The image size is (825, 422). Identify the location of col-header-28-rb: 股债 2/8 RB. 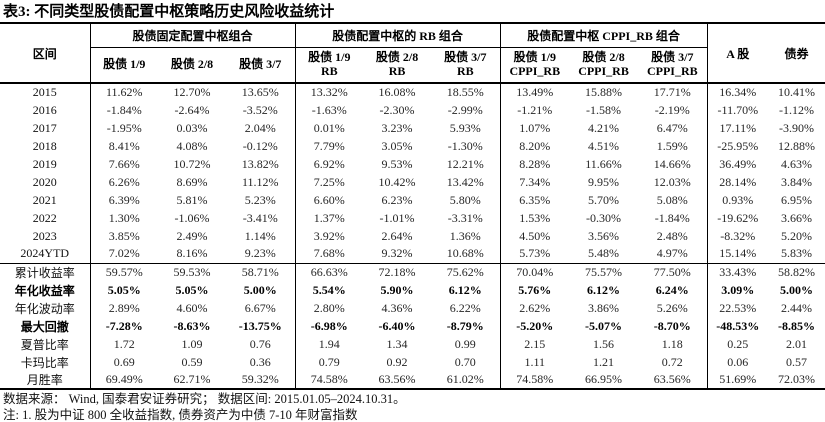
(397, 65).